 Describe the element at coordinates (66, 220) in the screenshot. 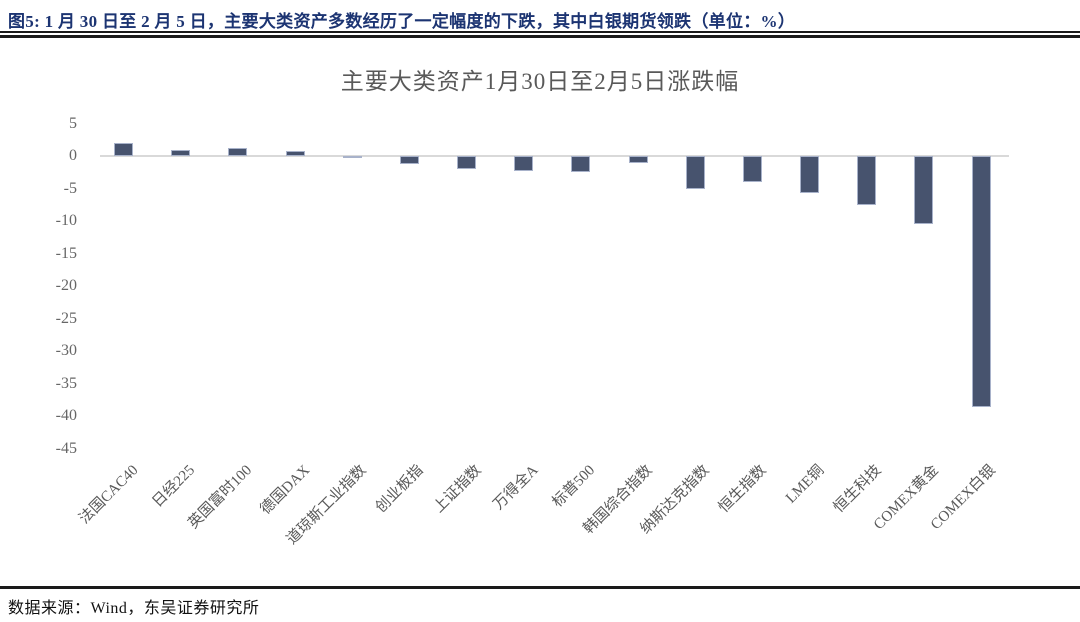

I see `y-axis-tick-label: -10` at that location.